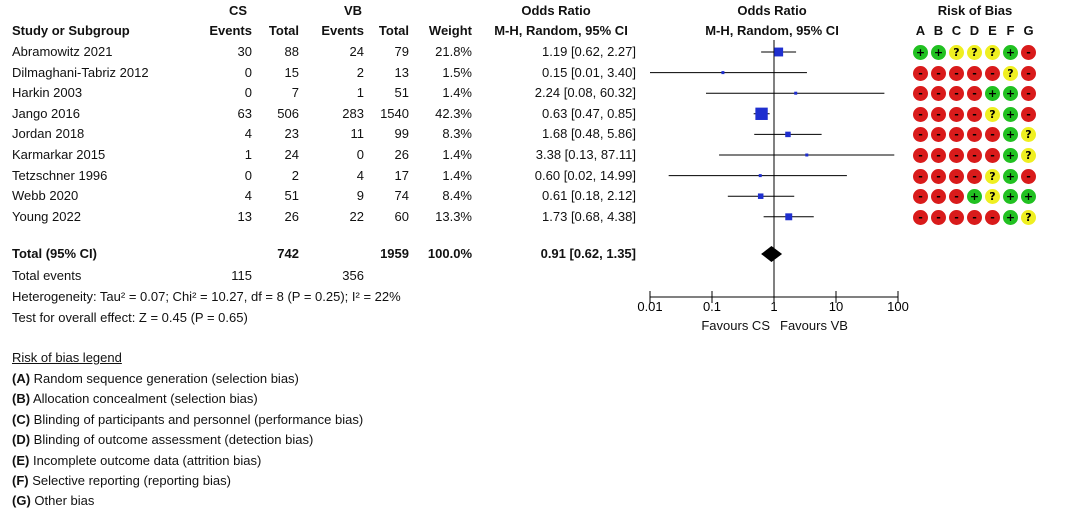 The image size is (1080, 526). What do you see at coordinates (585, 154) in the screenshot?
I see `ci-cell: 3.38 [0.13, 87.11]` at bounding box center [585, 154].